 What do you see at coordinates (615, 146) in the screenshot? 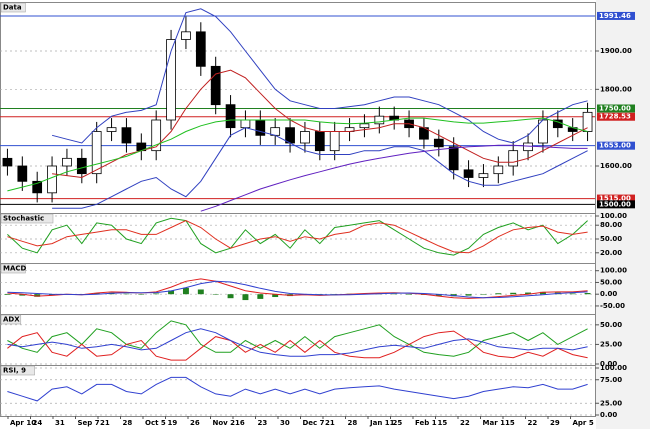
I see `level-label: 1653.00` at bounding box center [615, 146].